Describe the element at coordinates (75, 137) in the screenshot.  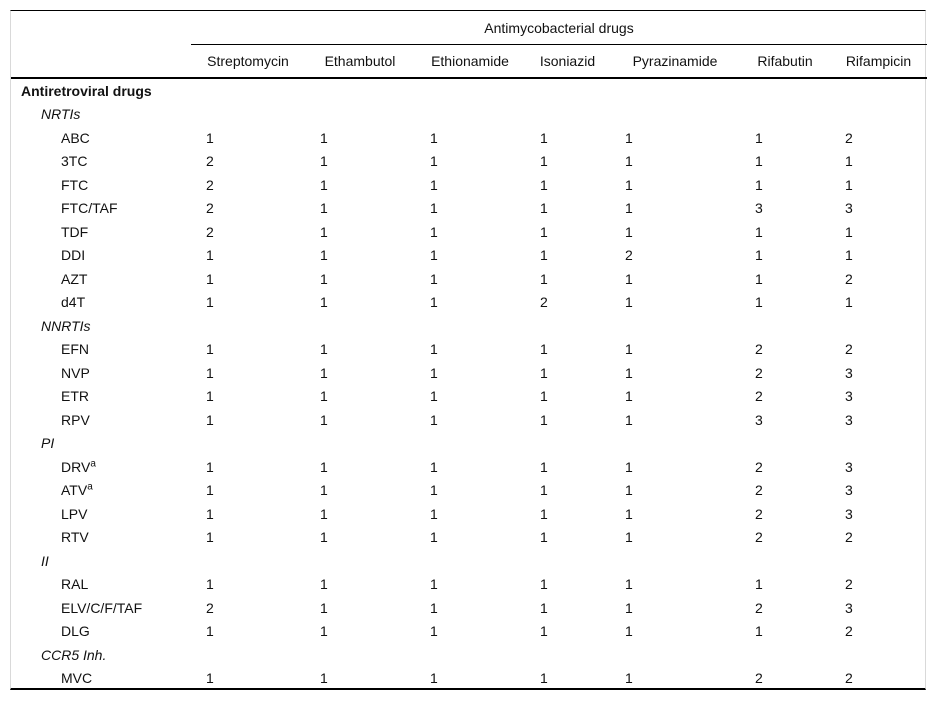
I see `drug-name-cell: ABC` at that location.